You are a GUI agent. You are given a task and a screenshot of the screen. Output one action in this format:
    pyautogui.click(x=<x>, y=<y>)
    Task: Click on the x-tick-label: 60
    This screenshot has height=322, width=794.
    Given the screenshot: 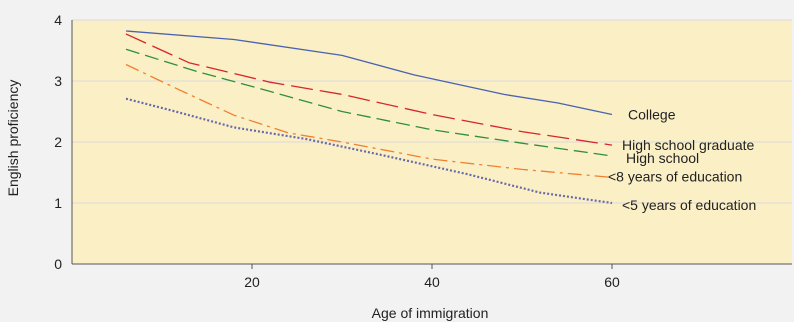 What is the action you would take?
    pyautogui.click(x=612, y=282)
    